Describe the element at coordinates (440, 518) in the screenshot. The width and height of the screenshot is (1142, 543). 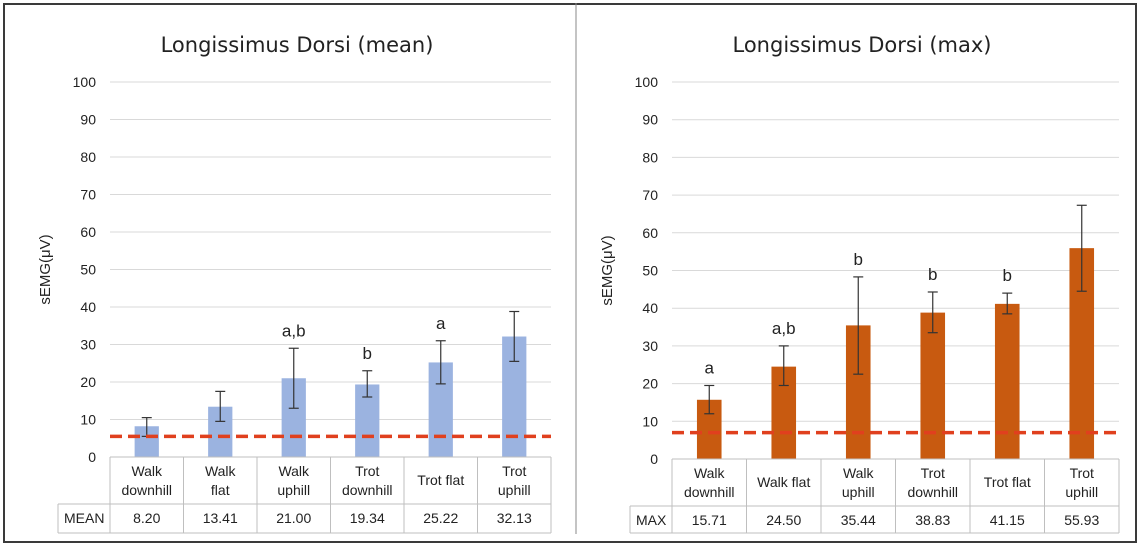
I see `table-cell: 25.22` at that location.